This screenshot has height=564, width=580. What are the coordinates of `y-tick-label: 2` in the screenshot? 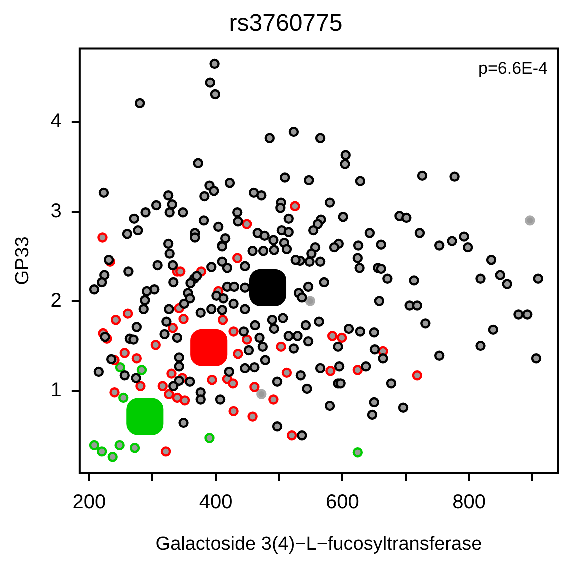 It's located at (56, 301).